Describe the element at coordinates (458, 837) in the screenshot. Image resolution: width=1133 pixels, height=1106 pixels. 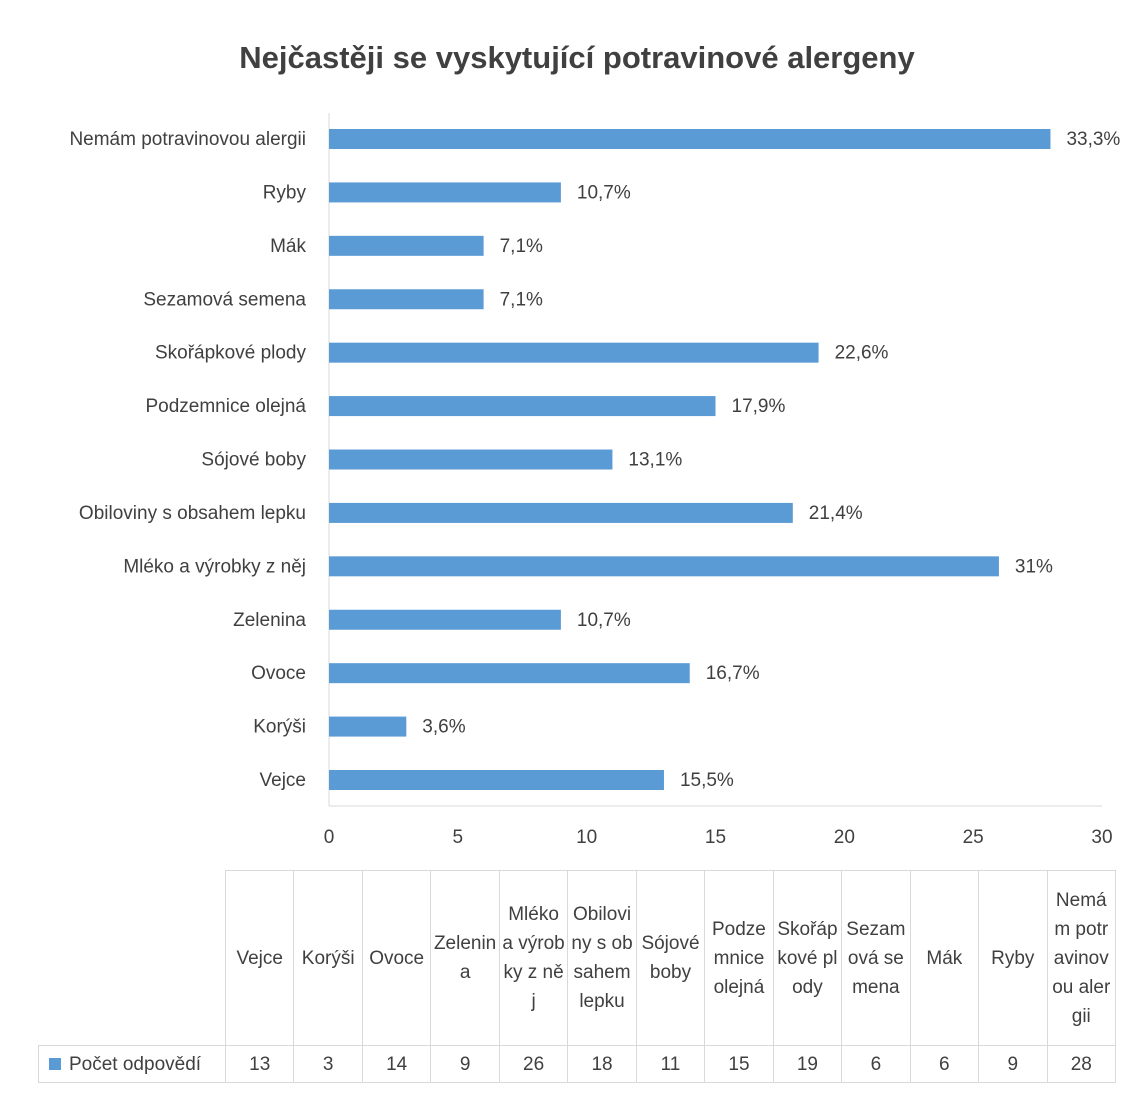
I see `x-tick-label: 5` at that location.